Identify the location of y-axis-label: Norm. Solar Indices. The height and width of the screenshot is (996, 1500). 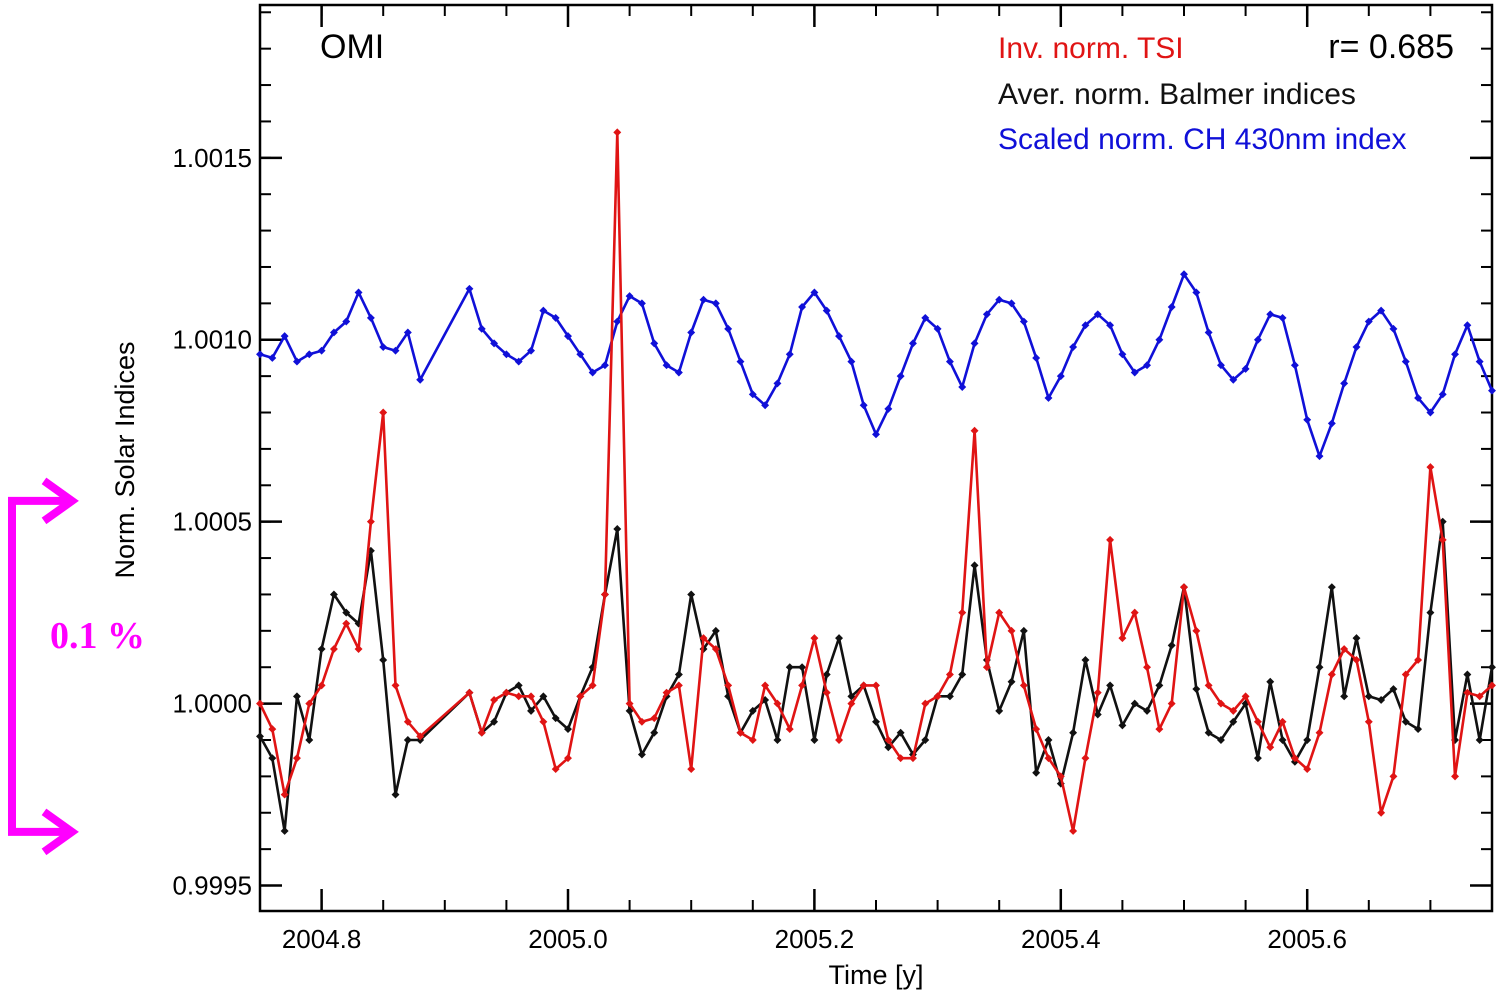
(125, 459).